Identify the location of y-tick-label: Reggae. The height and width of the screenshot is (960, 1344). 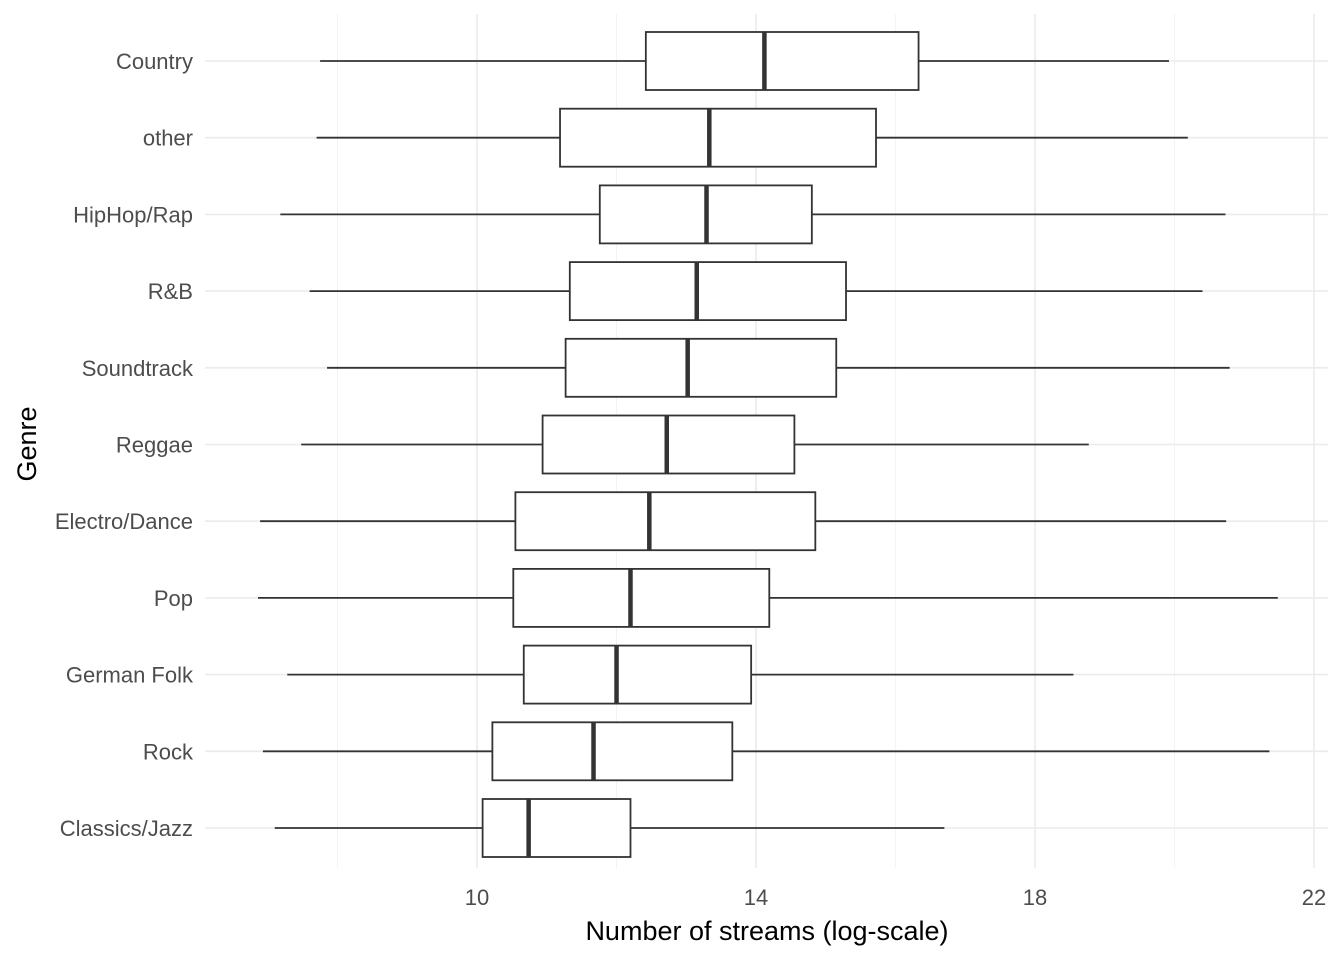
(154, 445).